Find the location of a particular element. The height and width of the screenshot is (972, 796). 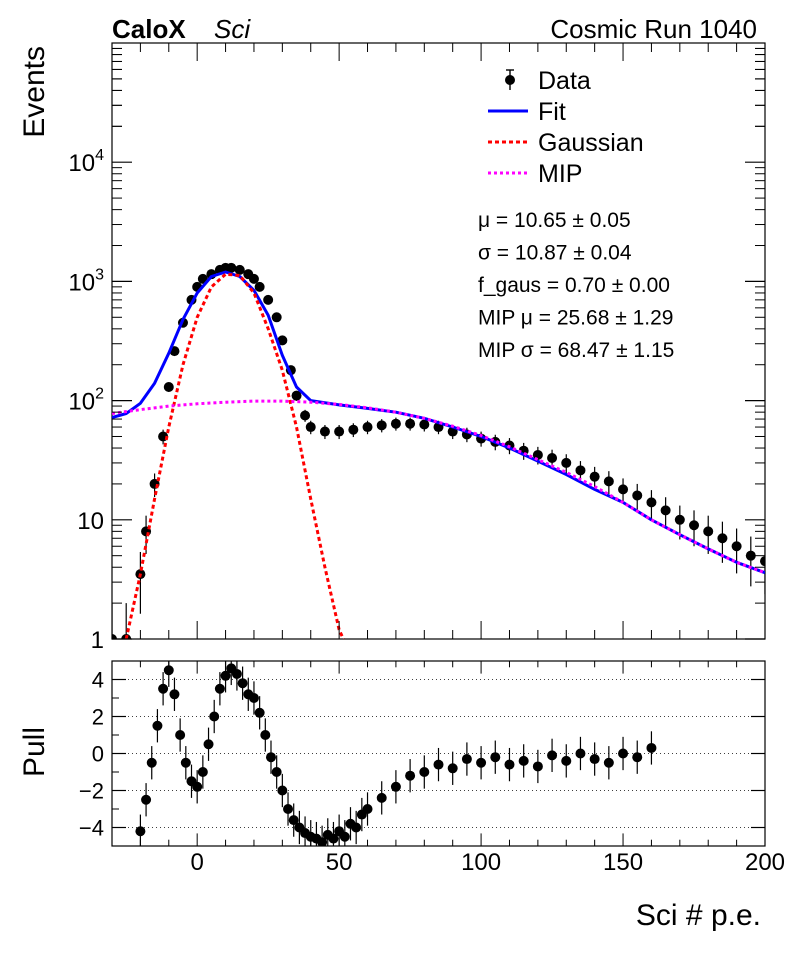

legend-entry-mip: MIP is located at coordinates (535, 174).